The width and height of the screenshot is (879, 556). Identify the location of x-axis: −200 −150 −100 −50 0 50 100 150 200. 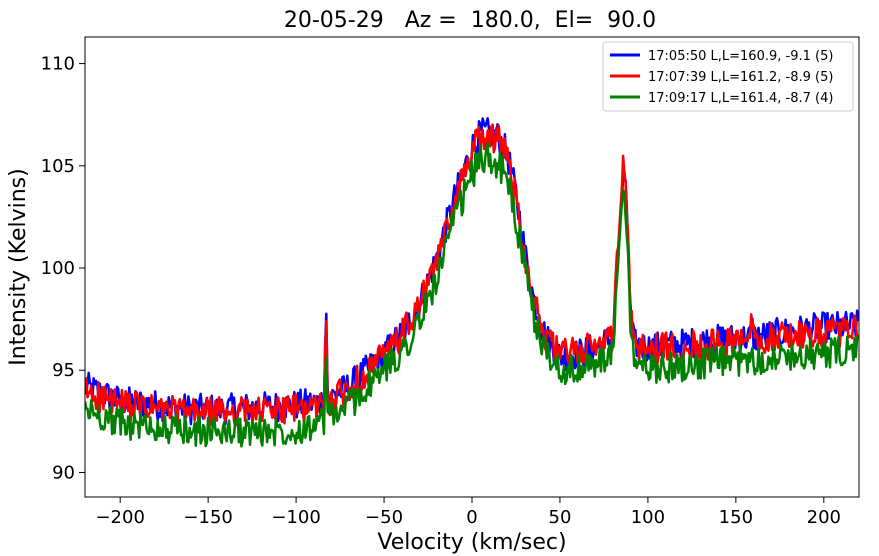
(468, 512).